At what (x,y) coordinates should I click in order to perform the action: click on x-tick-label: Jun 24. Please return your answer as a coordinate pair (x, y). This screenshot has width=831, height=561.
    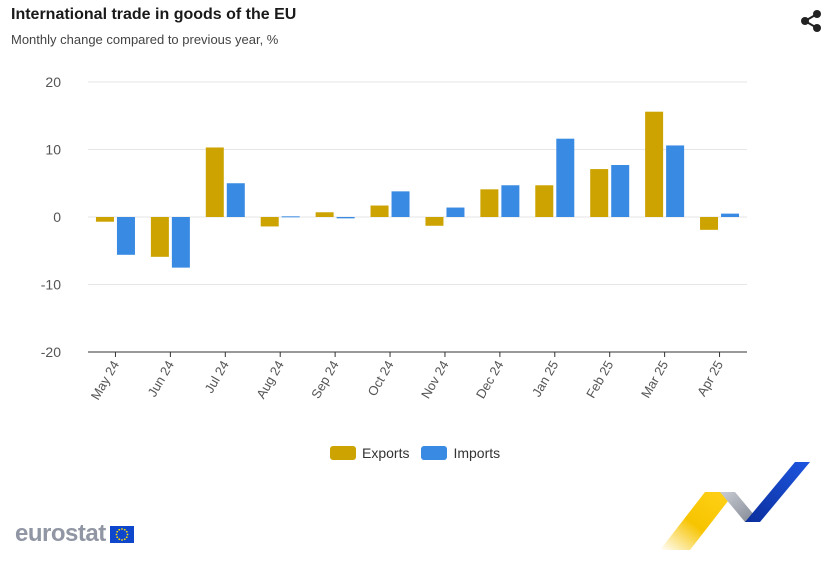
    Looking at the image, I should click on (160, 378).